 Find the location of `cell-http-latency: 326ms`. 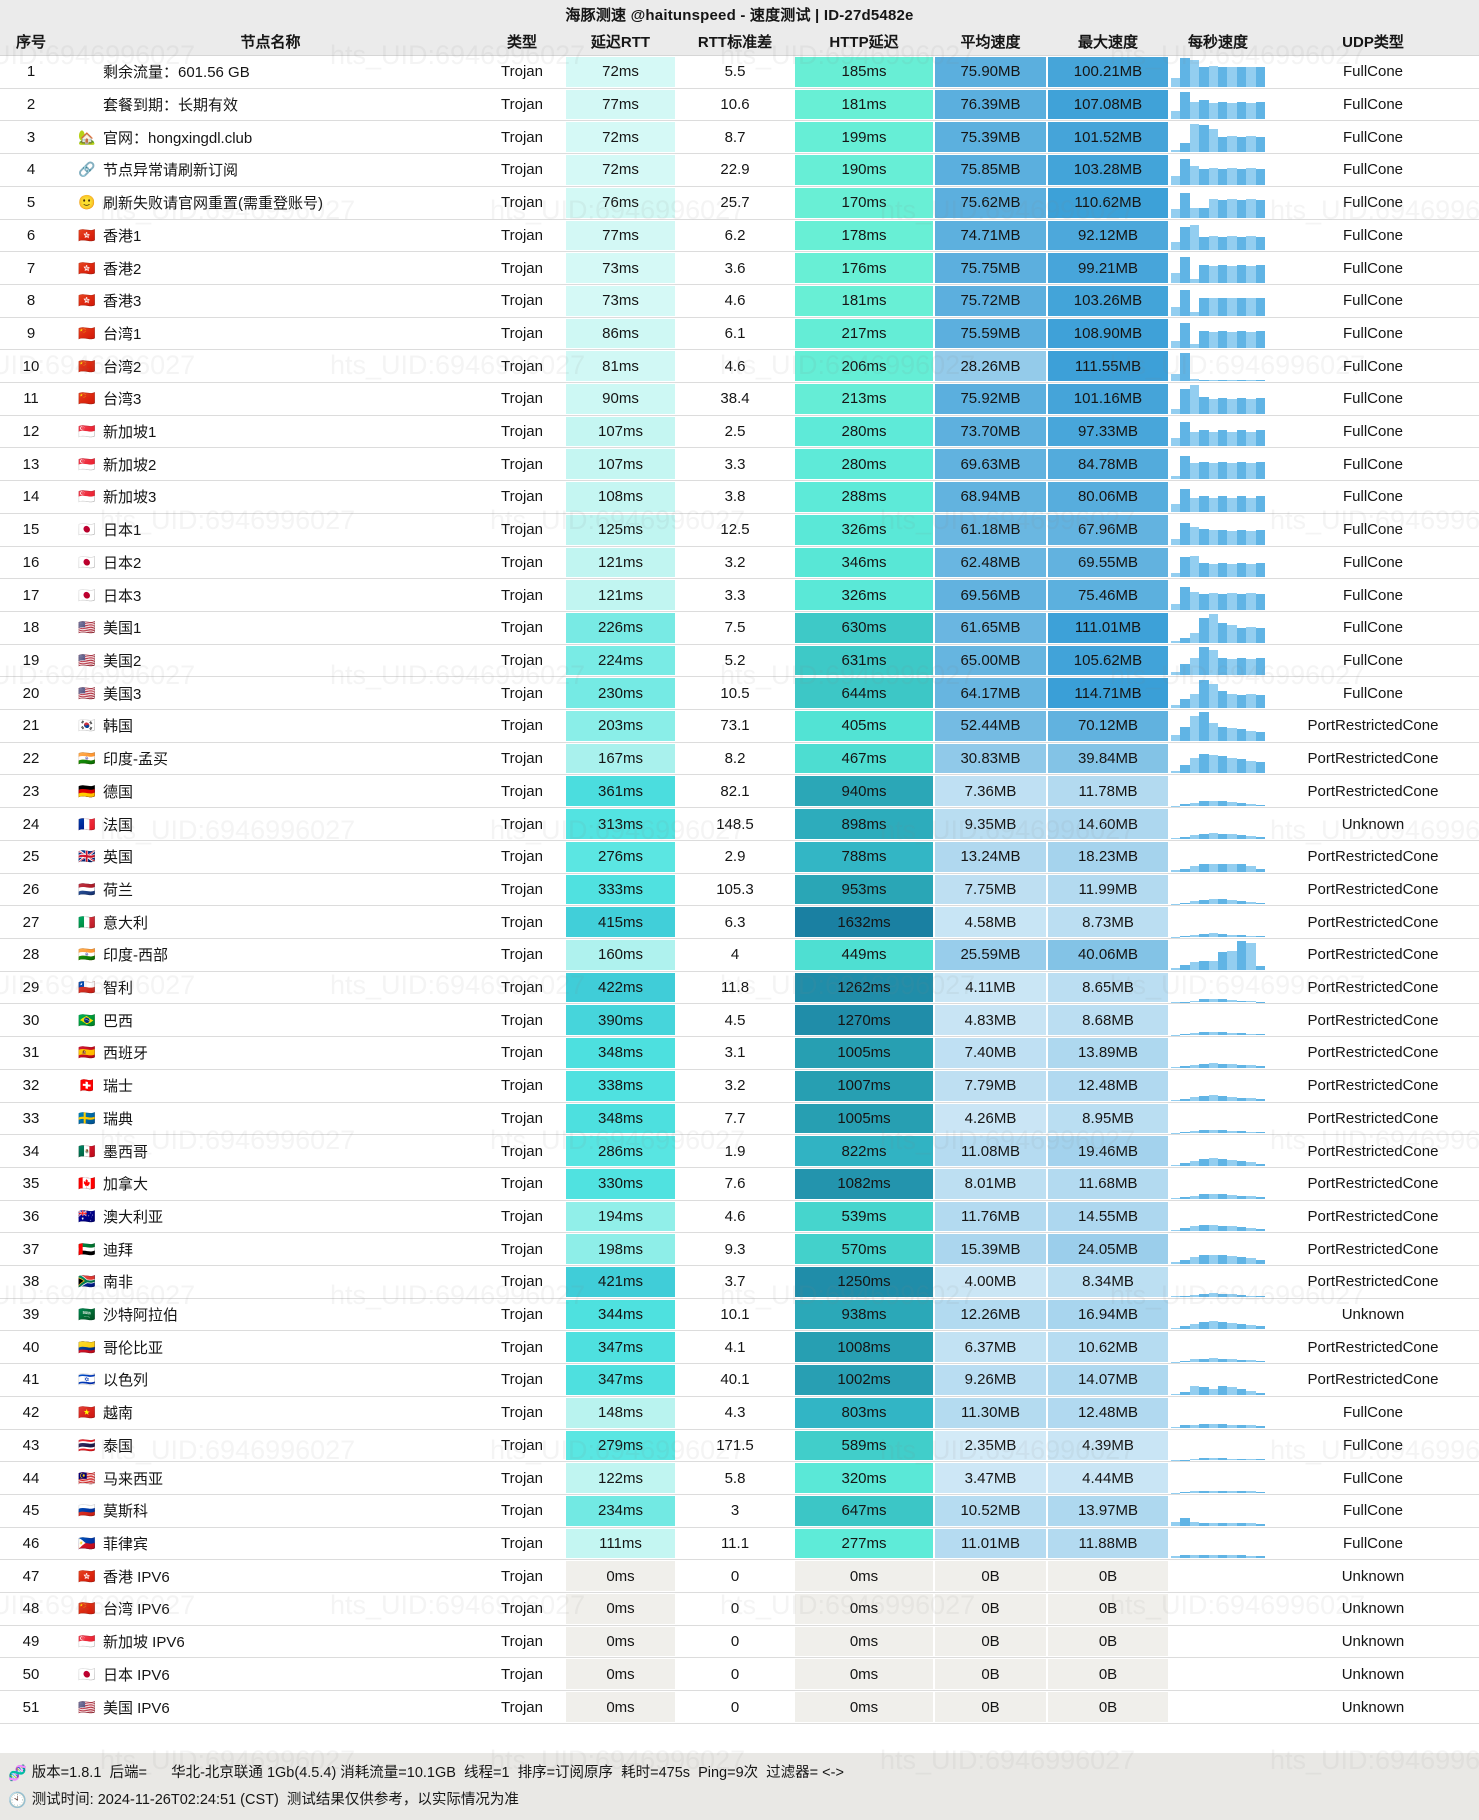

cell-http-latency: 326ms is located at coordinates (864, 595).